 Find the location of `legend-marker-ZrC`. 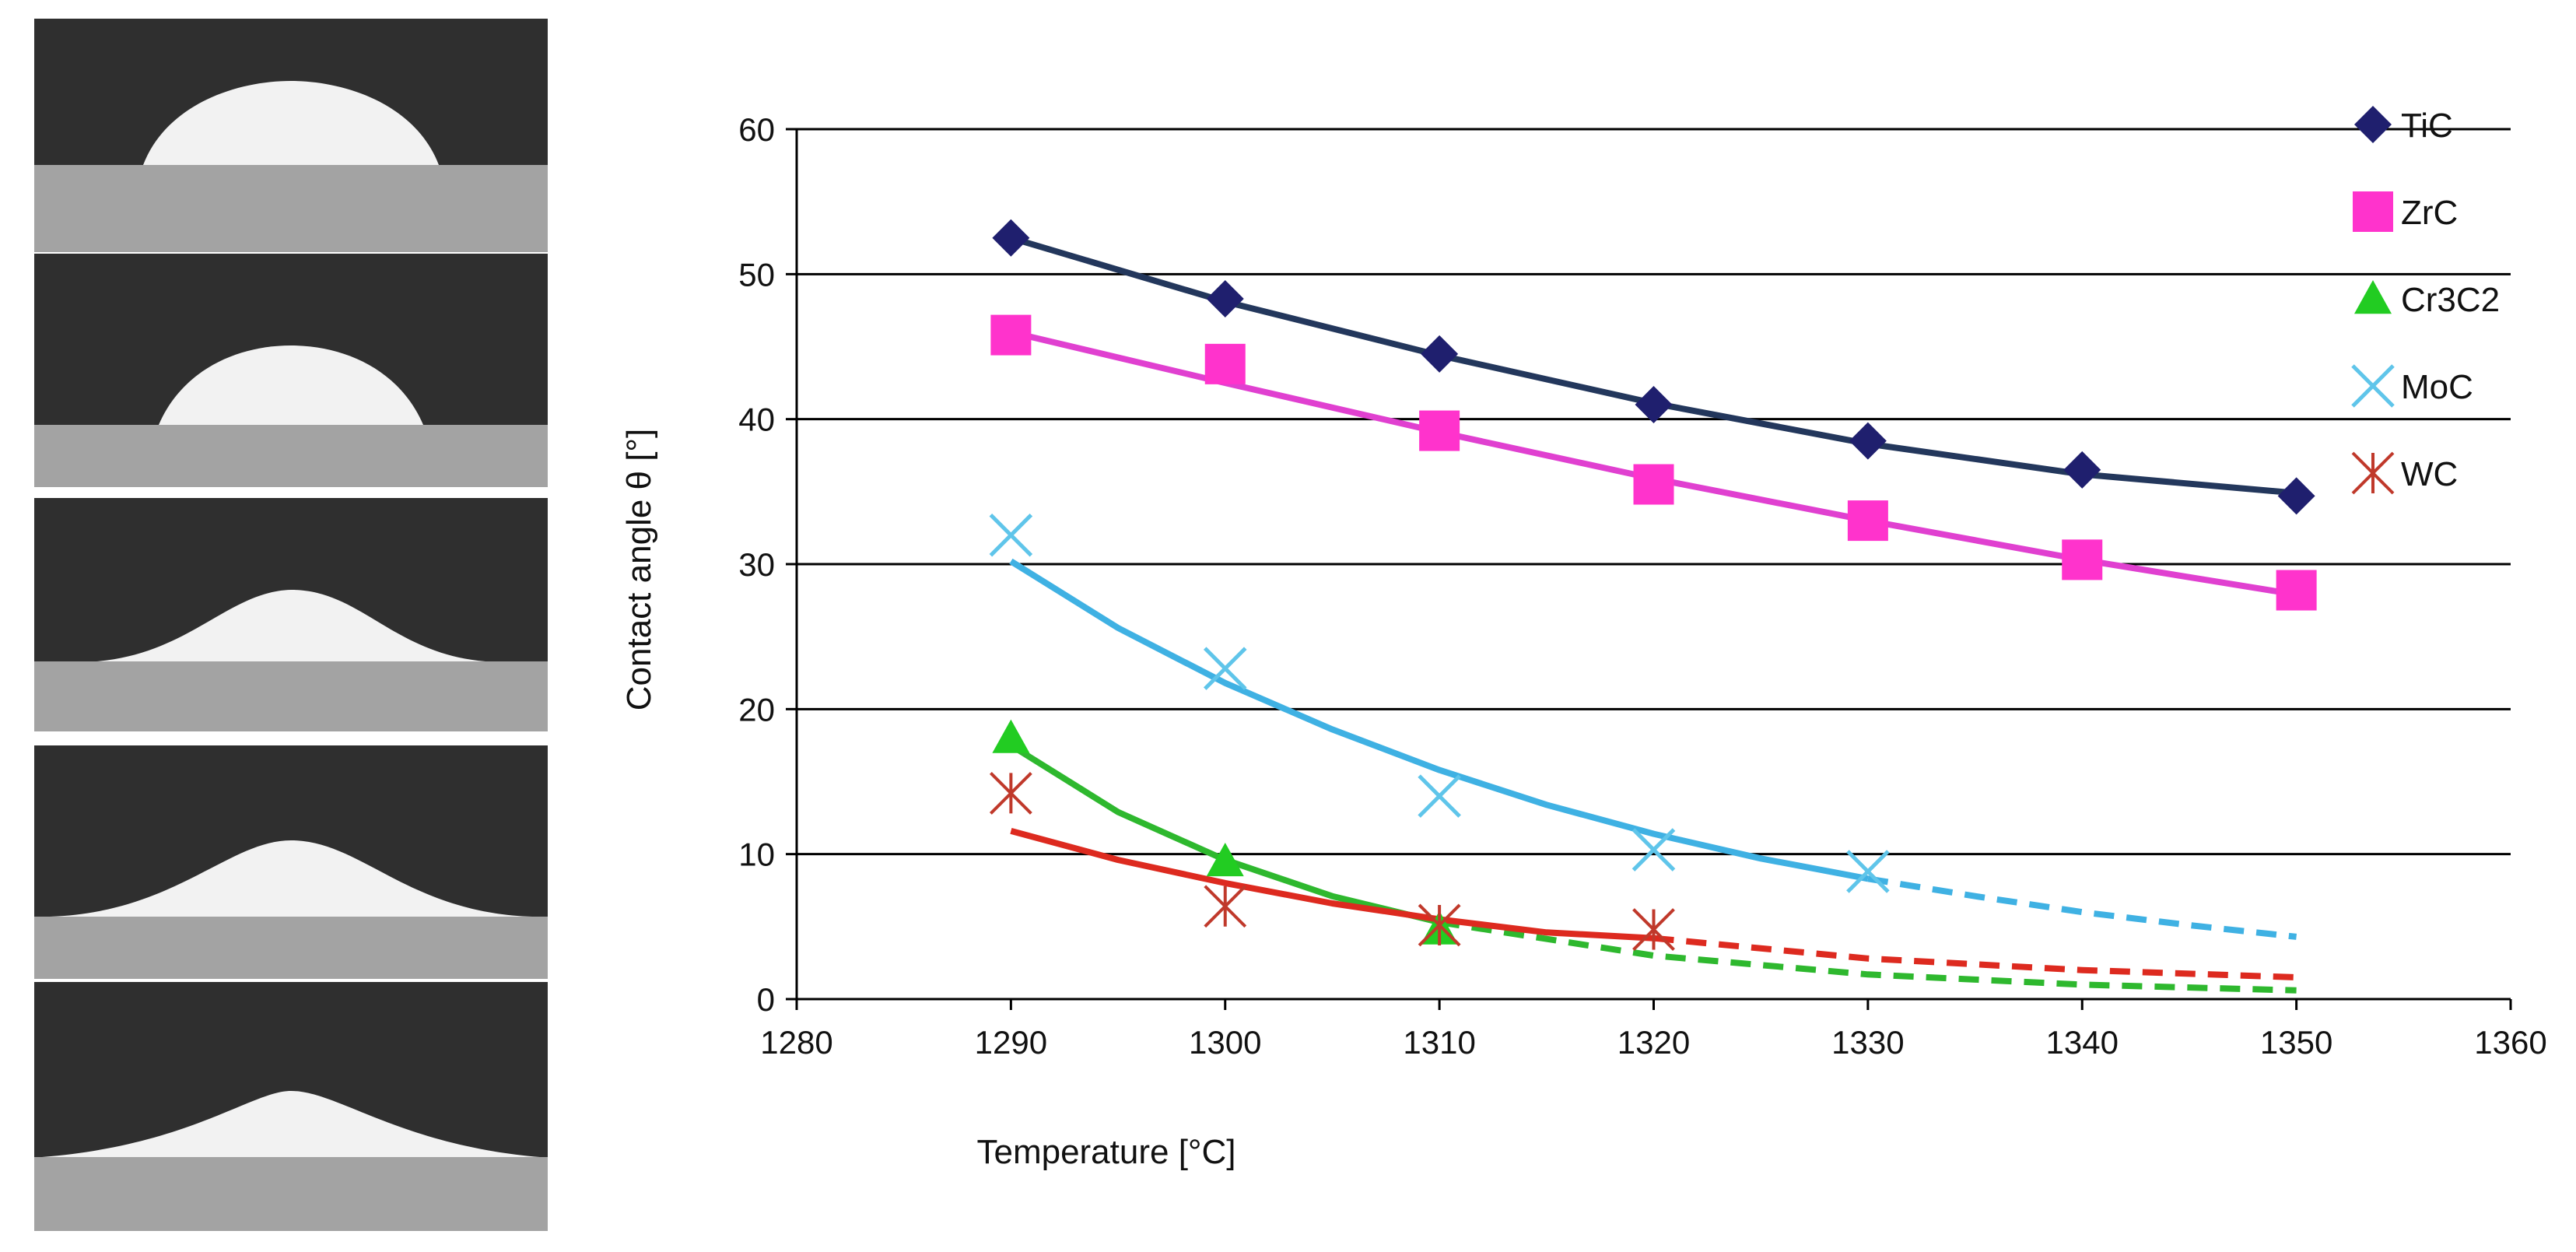

legend-marker-ZrC is located at coordinates (2373, 211).